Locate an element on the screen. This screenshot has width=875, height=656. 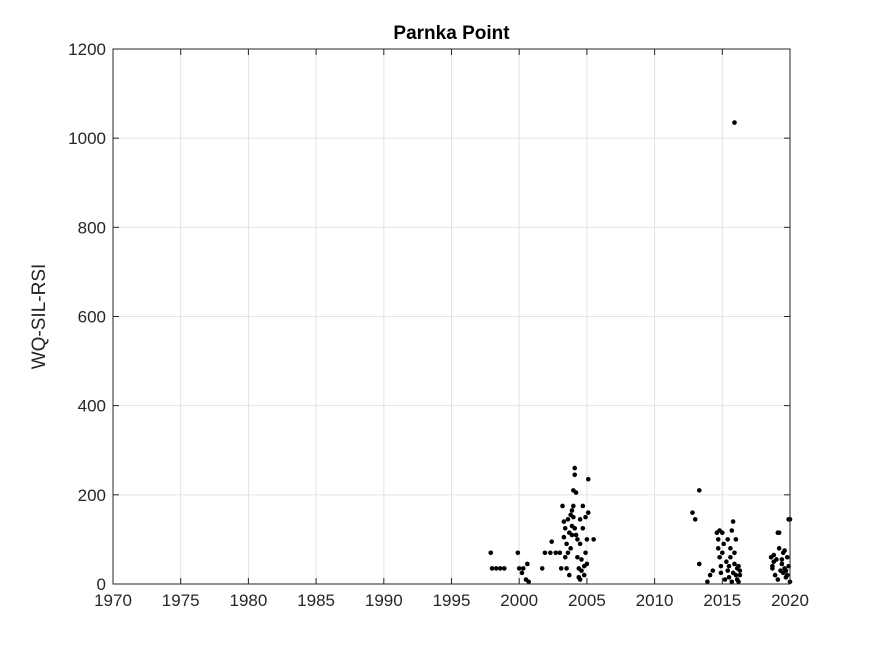
y-tick-label: 600 is located at coordinates (92, 317).